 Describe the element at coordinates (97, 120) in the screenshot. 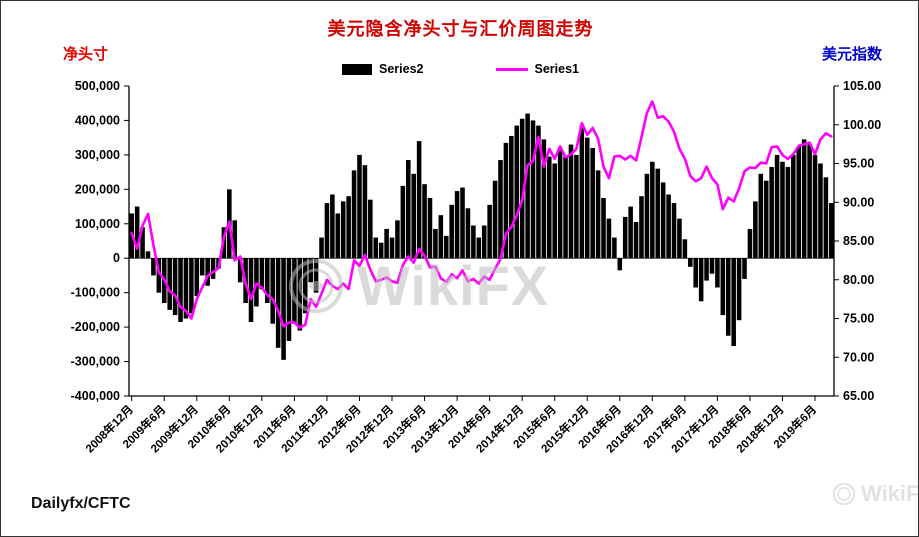

I see `left-axis-tick-label: 400,000` at that location.